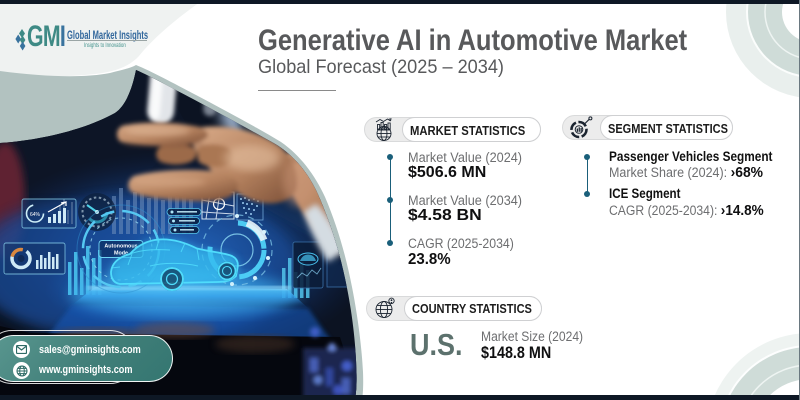 The width and height of the screenshot is (800, 400). Describe the element at coordinates (35, 215) in the screenshot. I see `svg-text: 64%` at that location.